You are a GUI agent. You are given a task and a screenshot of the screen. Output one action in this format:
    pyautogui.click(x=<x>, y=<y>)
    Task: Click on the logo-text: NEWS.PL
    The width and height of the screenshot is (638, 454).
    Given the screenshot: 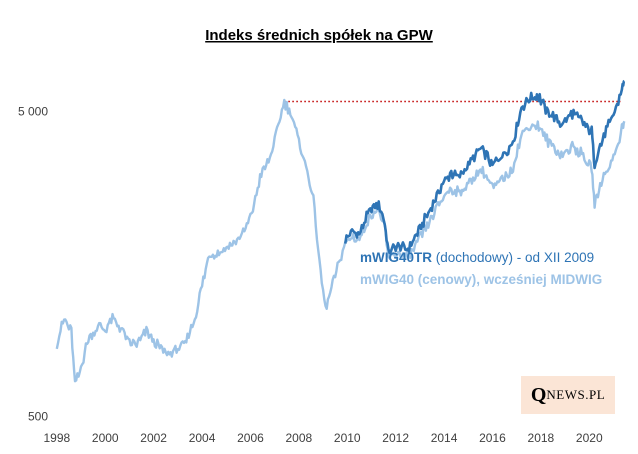 What is the action you would take?
    pyautogui.click(x=576, y=394)
    